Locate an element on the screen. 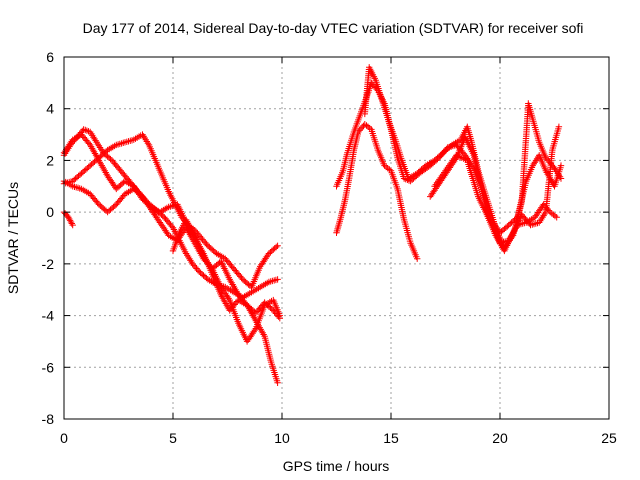 The width and height of the screenshot is (640, 480). y-tick-label: -4 is located at coordinates (48, 316).